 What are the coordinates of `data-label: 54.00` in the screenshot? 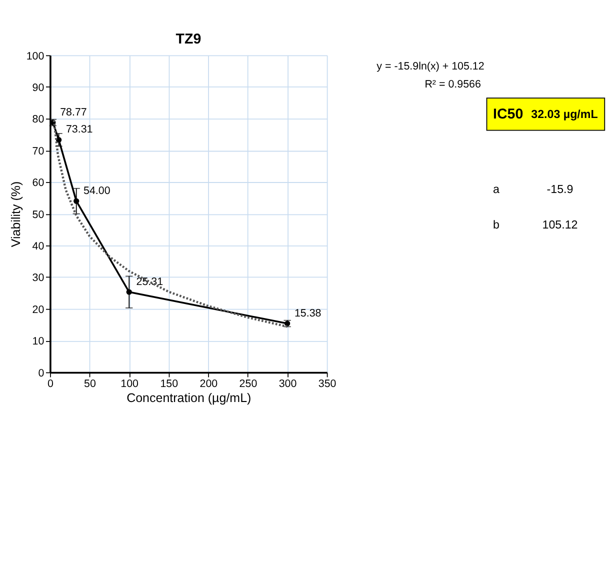 It's located at (97, 190).